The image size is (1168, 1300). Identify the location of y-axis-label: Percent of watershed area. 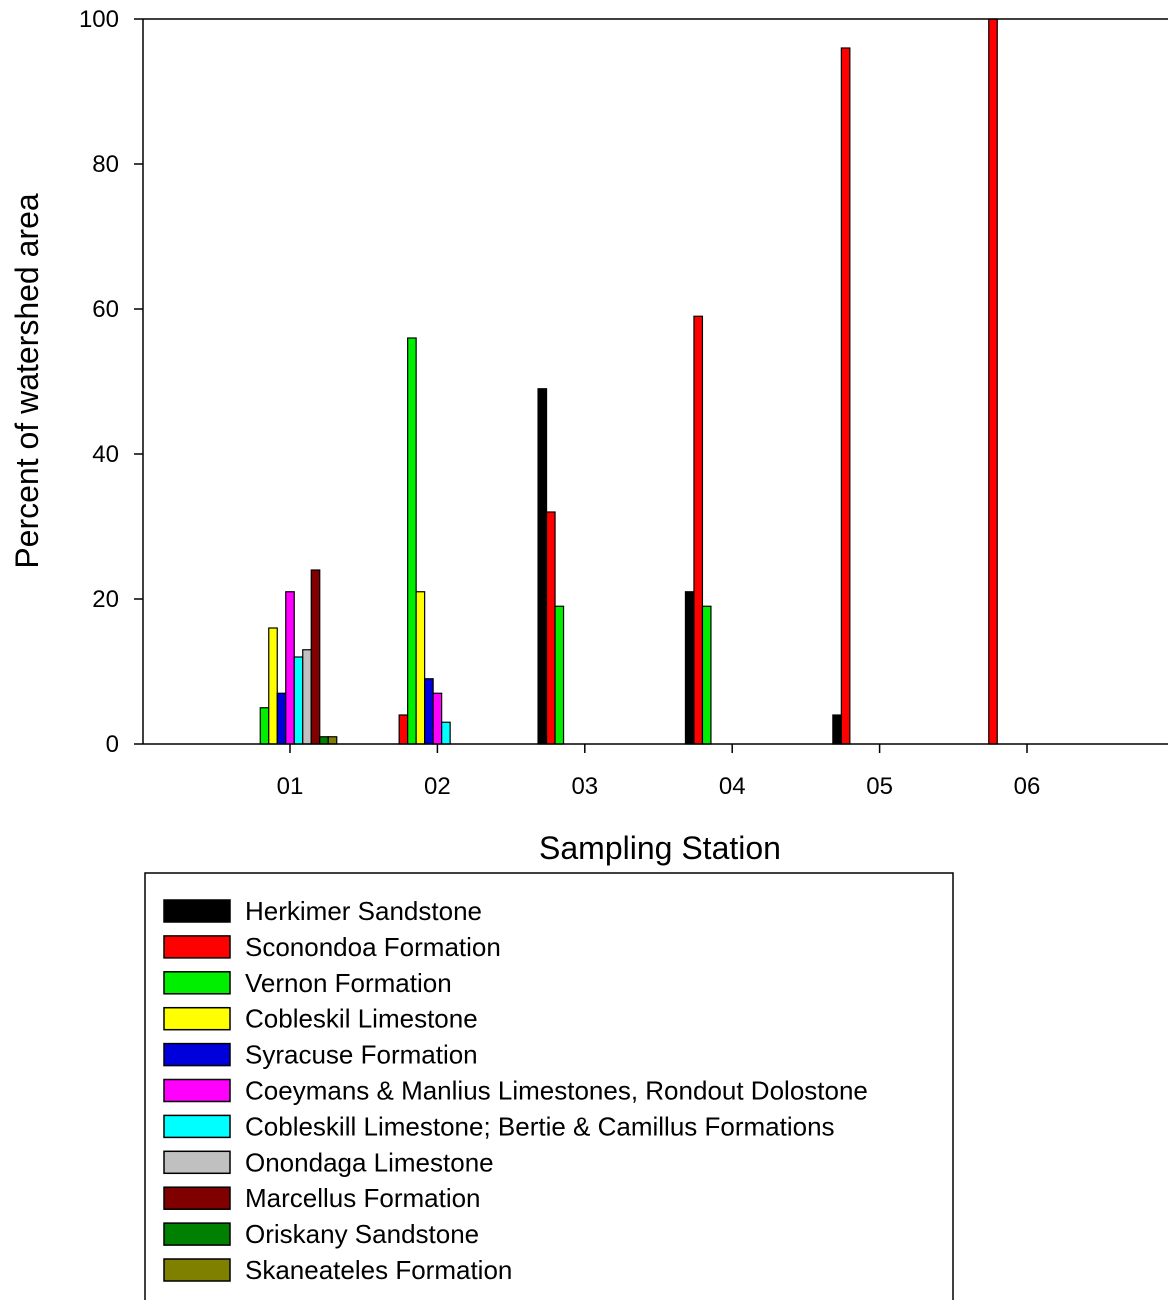
(27, 381).